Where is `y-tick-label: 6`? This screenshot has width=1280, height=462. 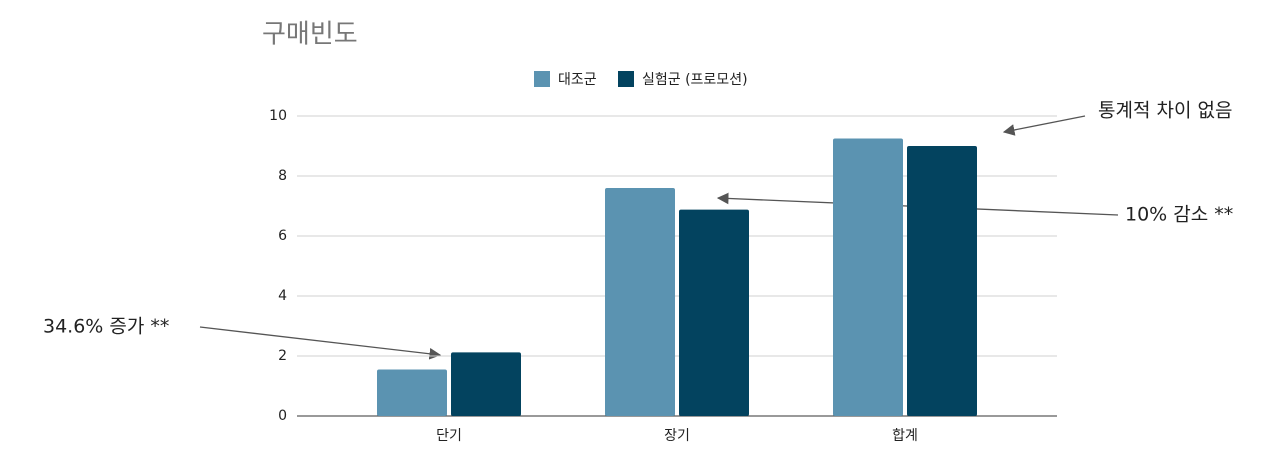
y-tick-label: 6 is located at coordinates (282, 236).